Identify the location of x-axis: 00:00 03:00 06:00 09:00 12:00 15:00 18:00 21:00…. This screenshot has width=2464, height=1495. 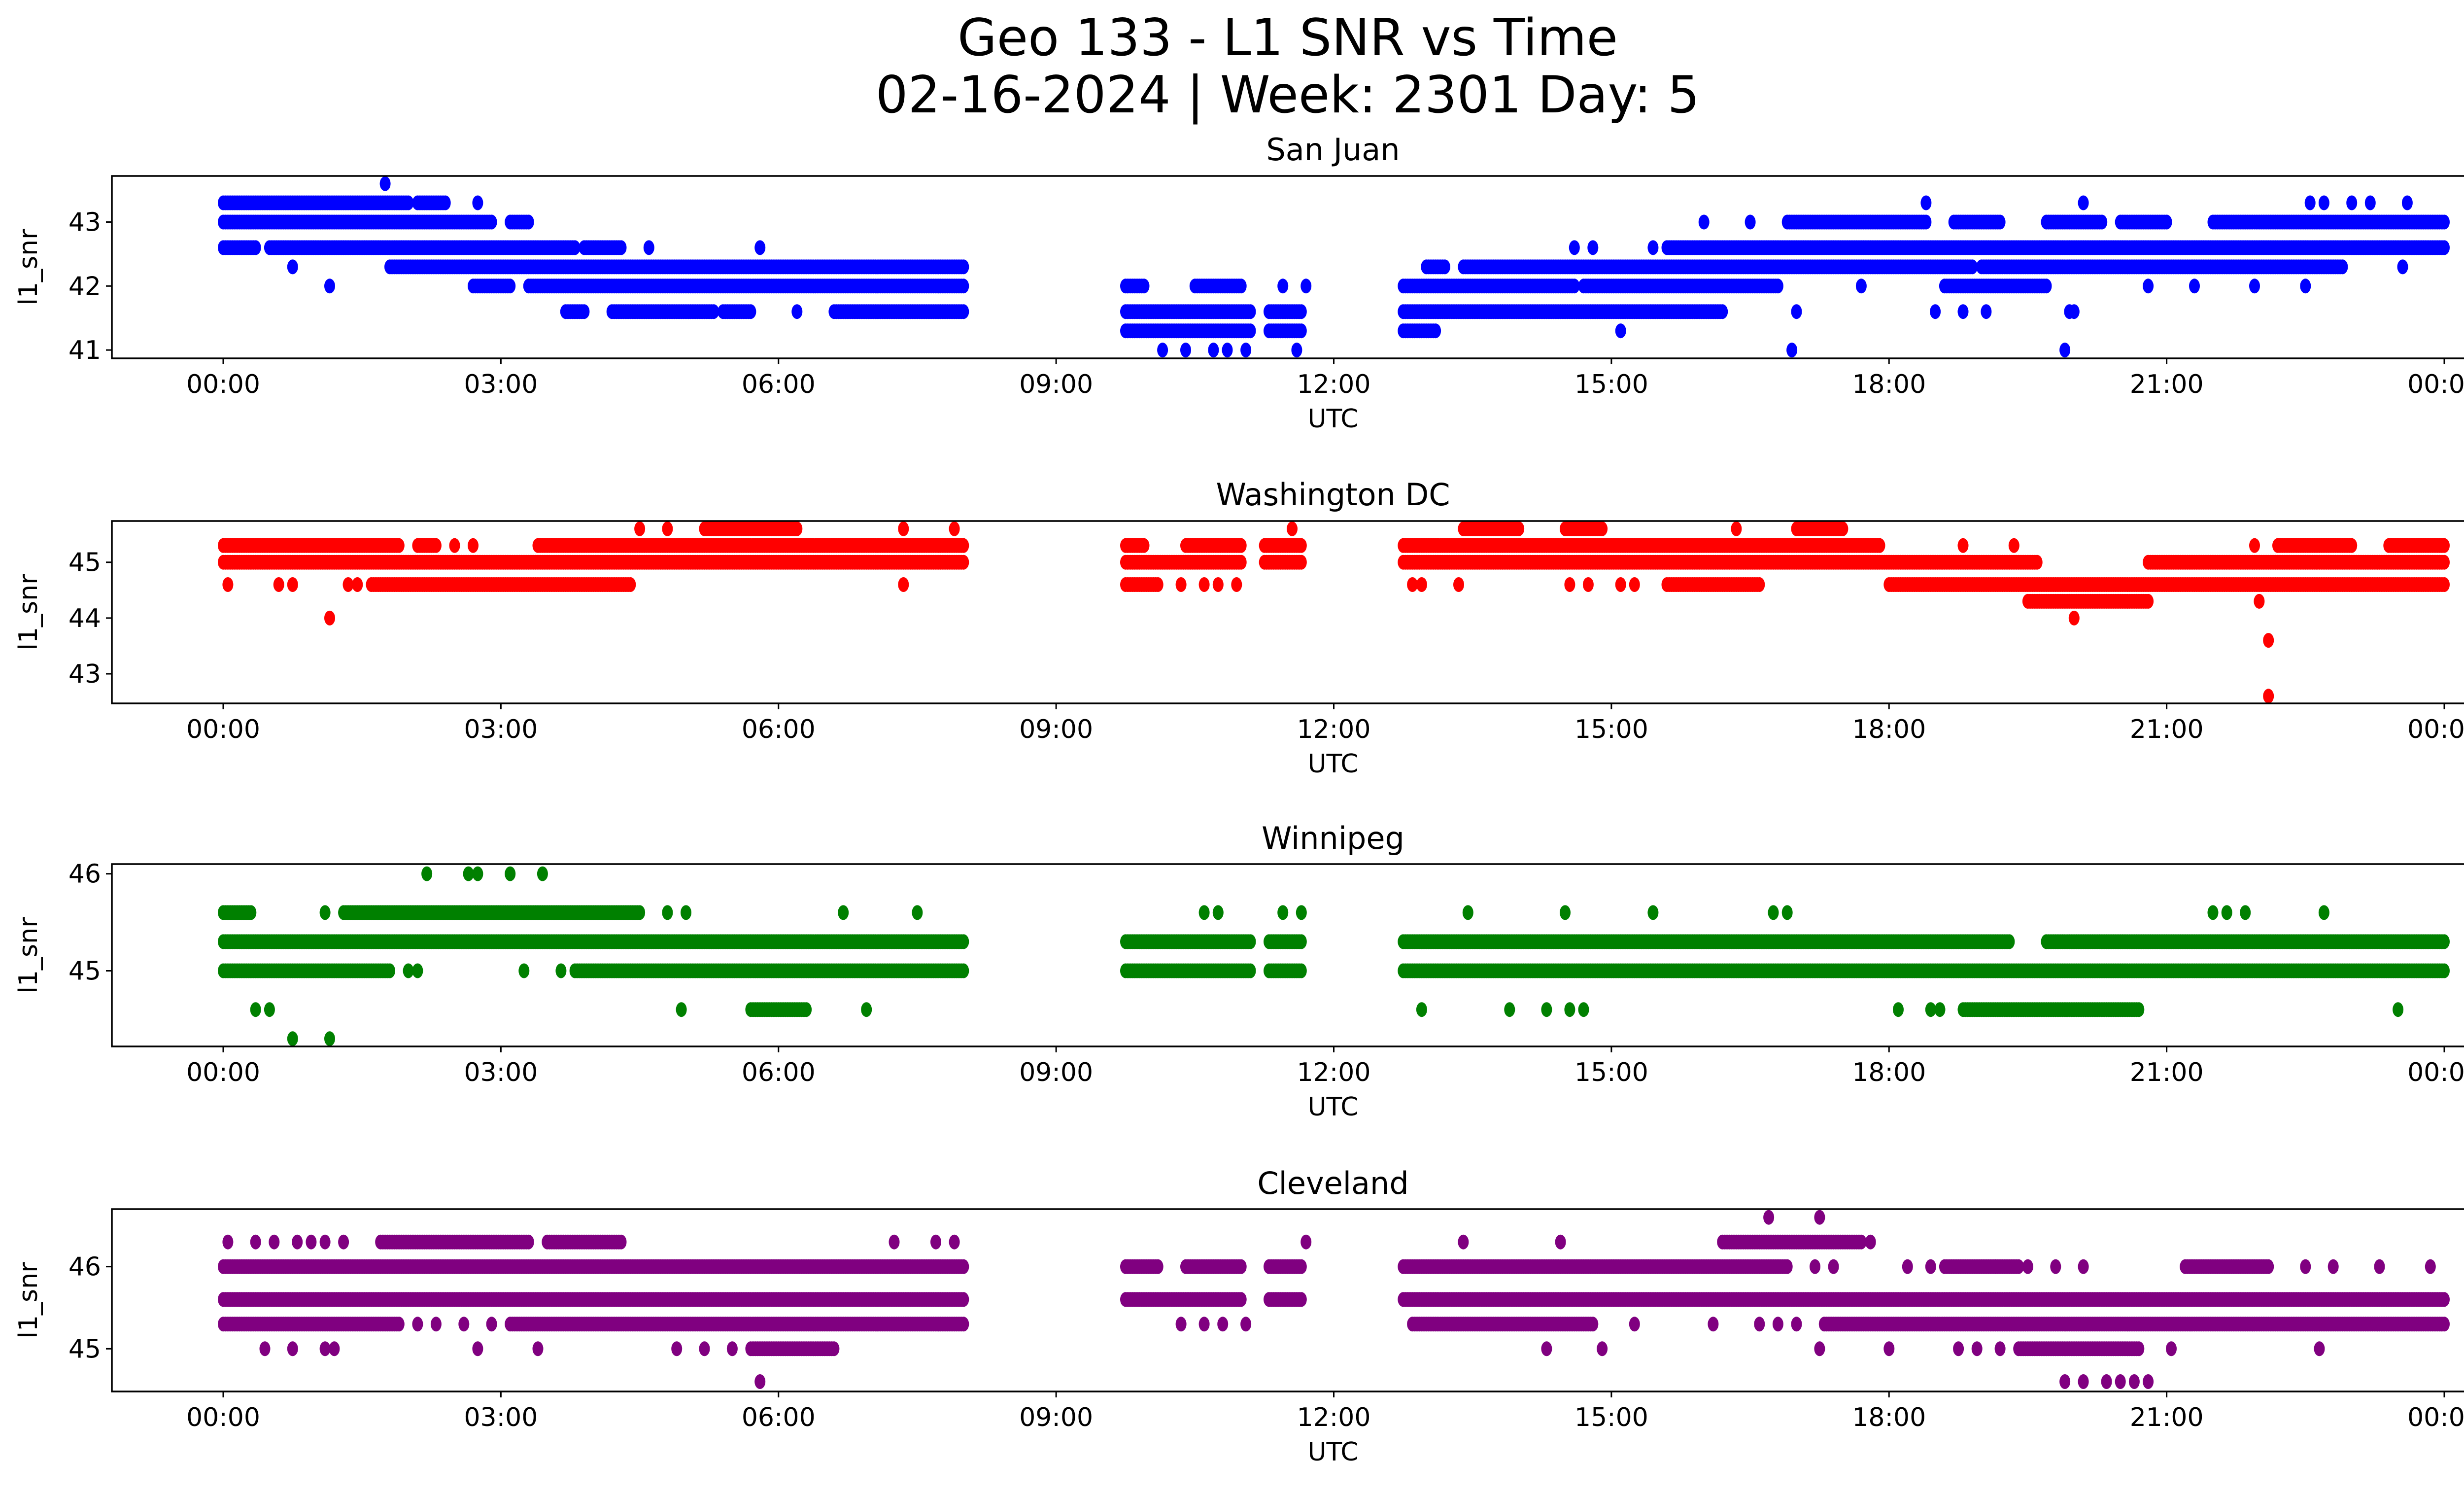
(1325, 723).